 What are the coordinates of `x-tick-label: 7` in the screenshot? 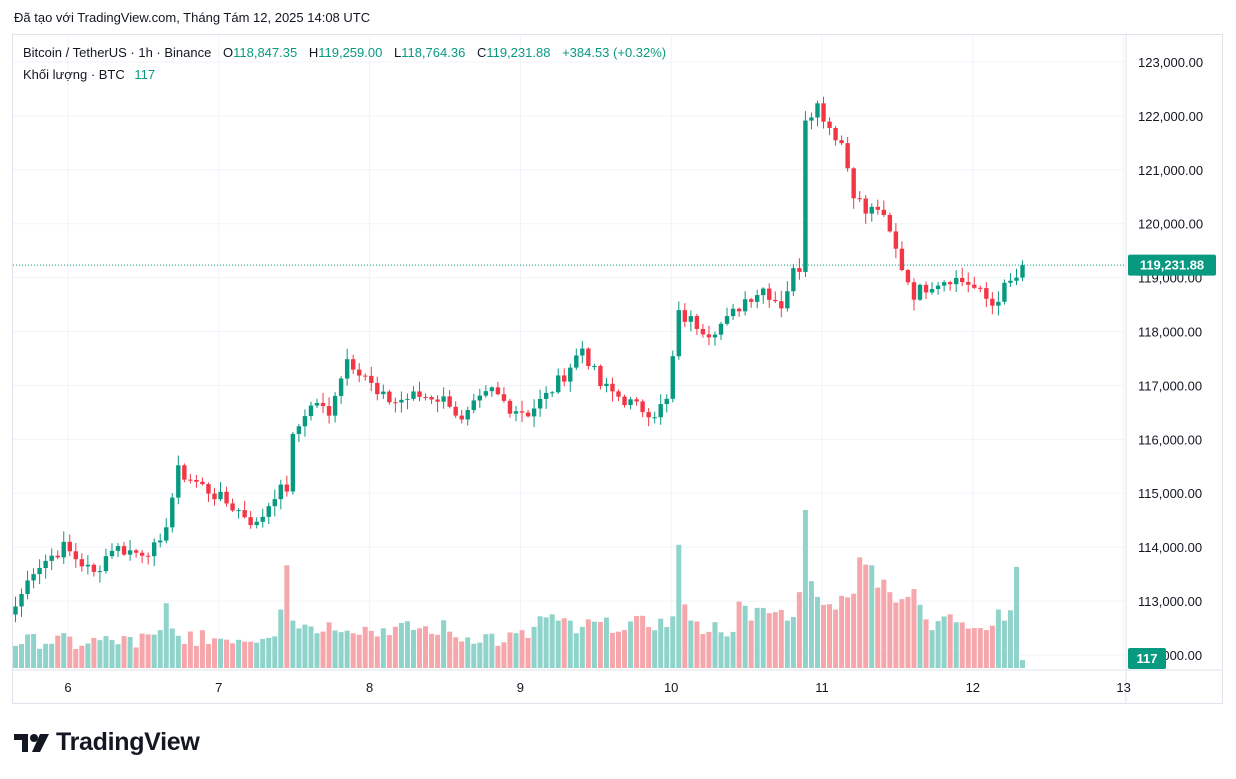 It's located at (218, 687).